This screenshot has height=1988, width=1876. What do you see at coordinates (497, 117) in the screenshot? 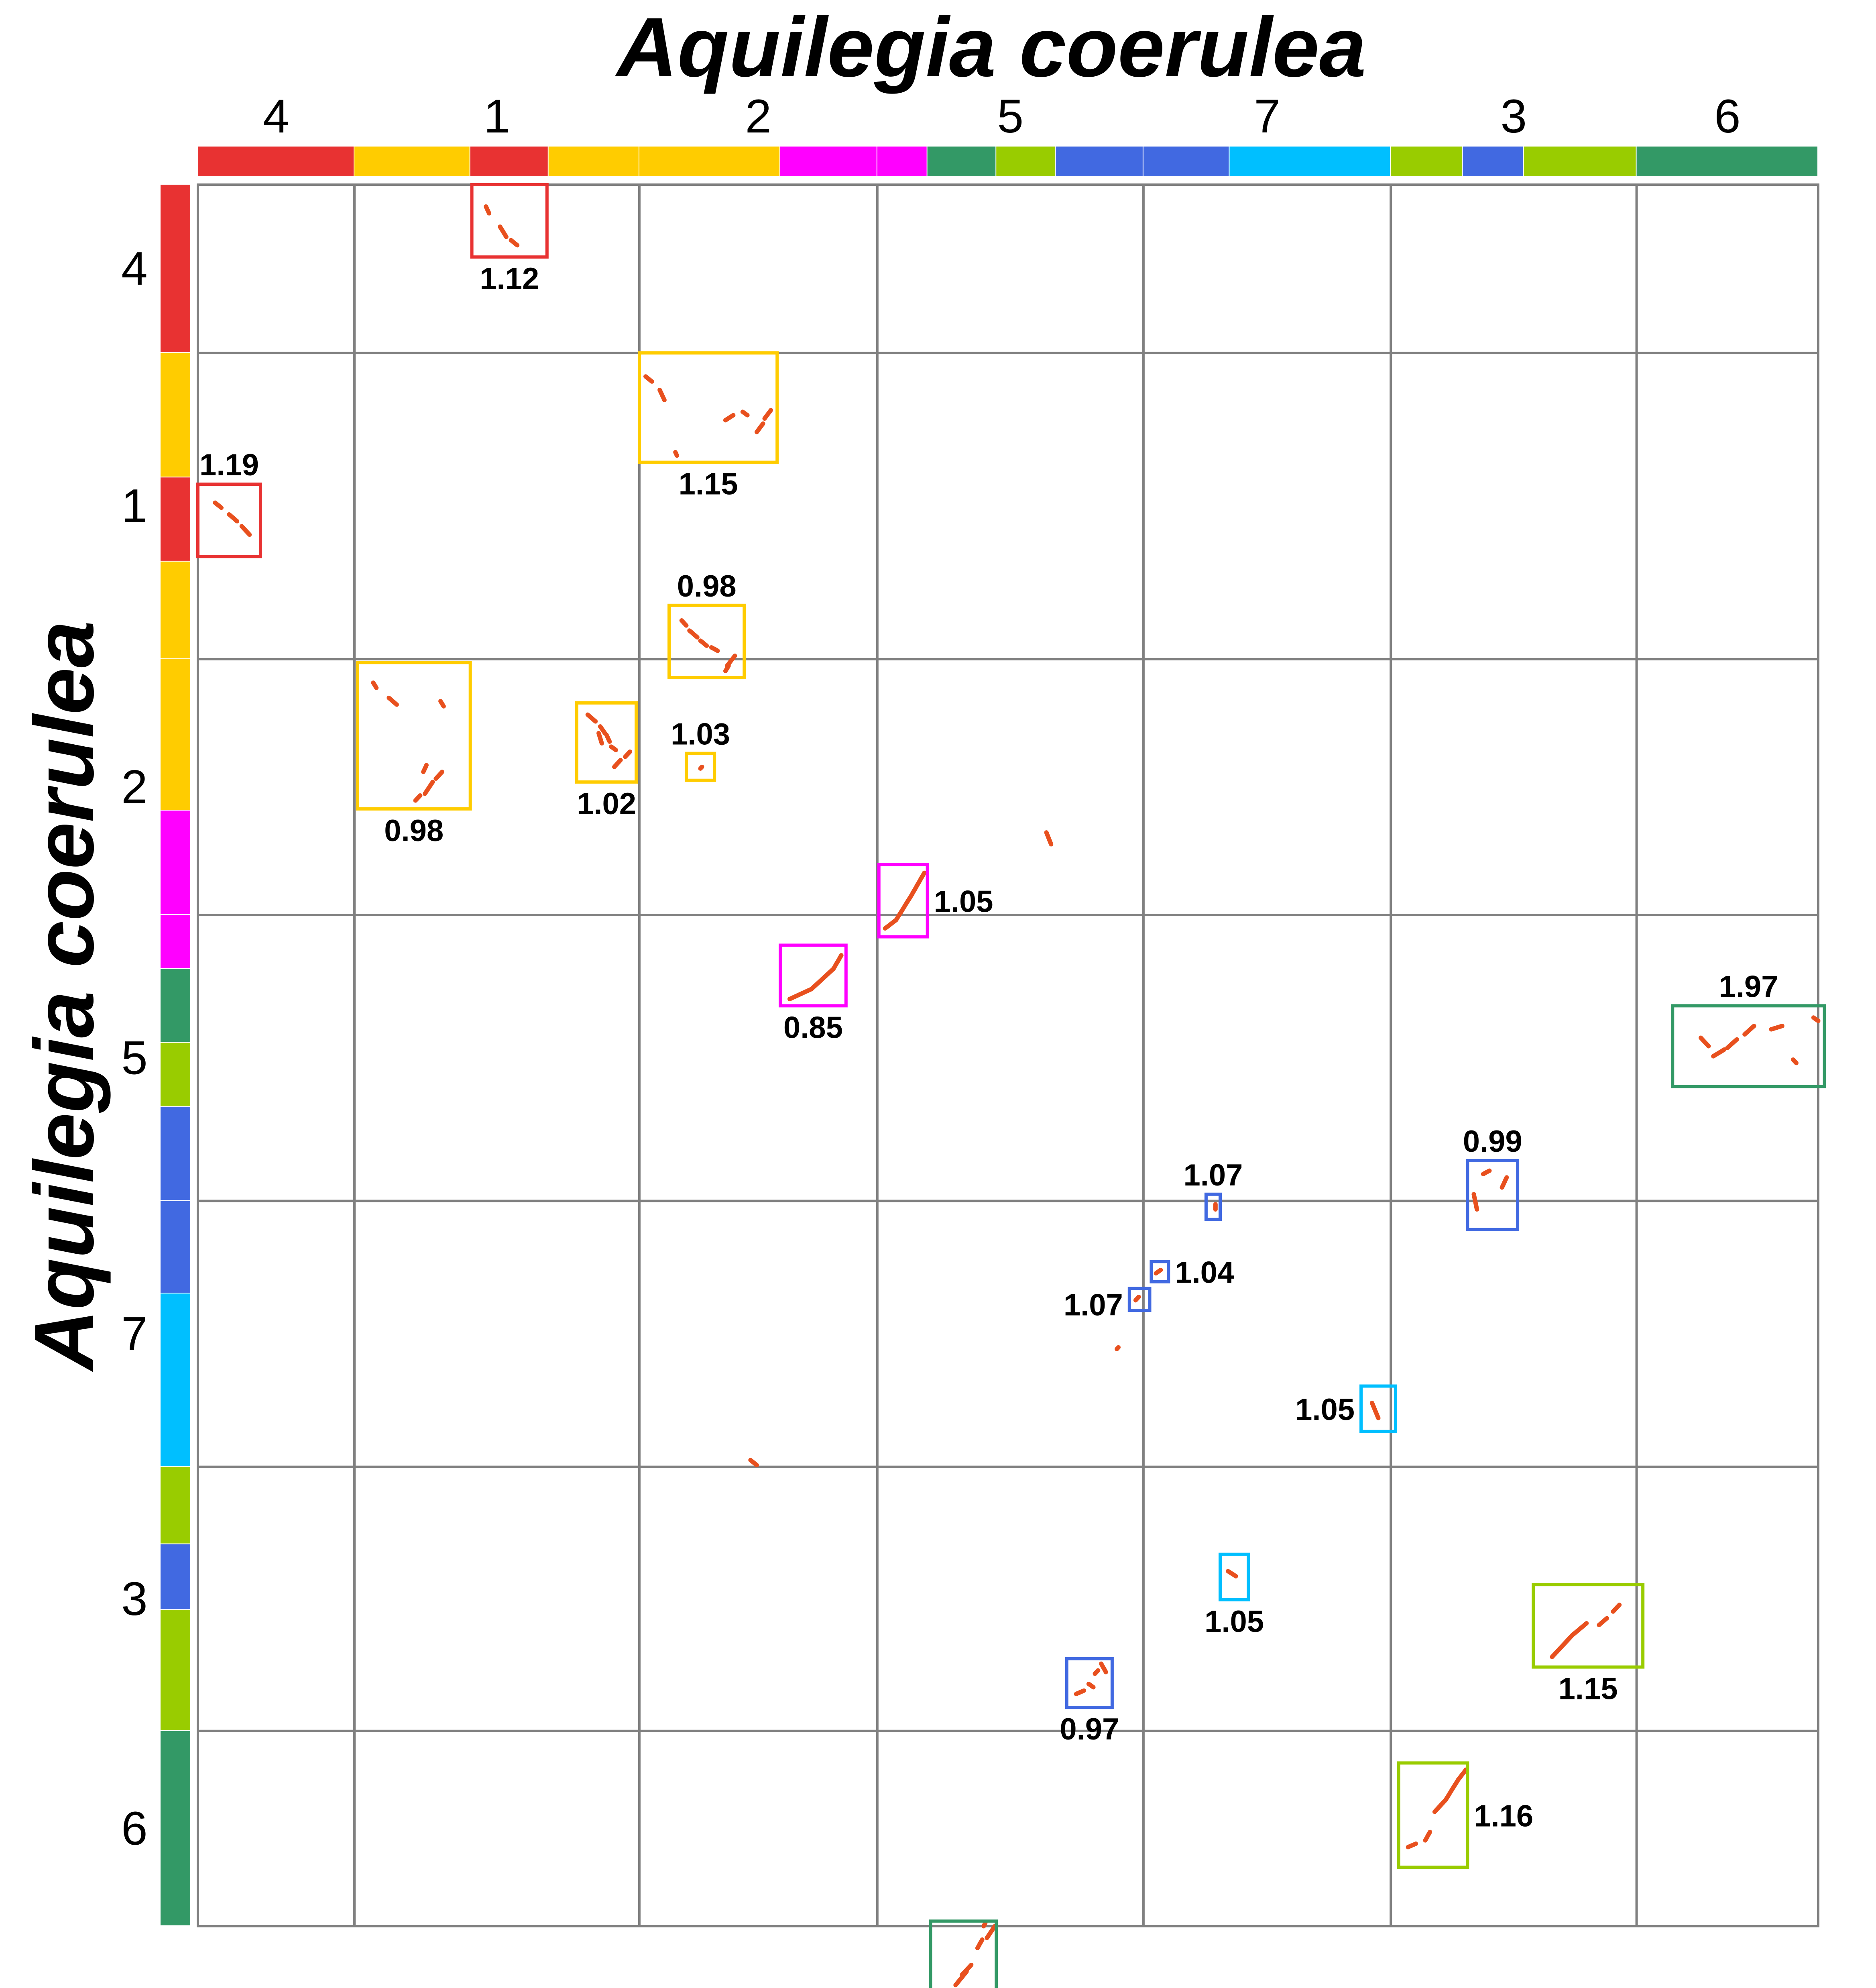
I see `x-label-chr-1: 1` at bounding box center [497, 117].